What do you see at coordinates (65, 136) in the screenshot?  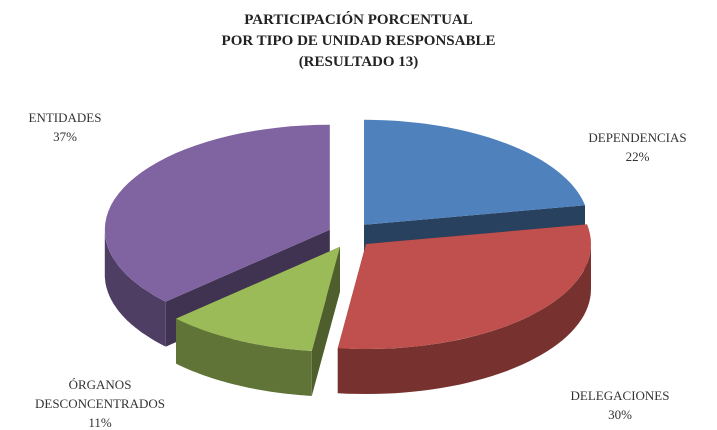 I see `value-label: 37%` at bounding box center [65, 136].